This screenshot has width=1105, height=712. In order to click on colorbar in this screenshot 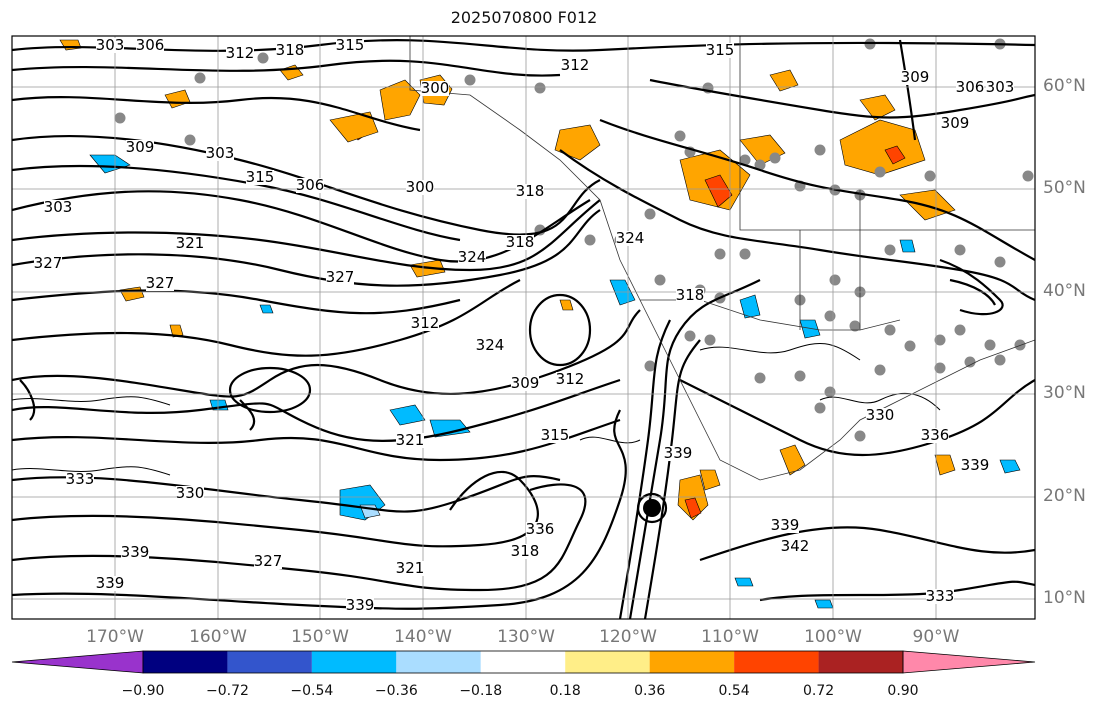, I will do `click(523, 662)`.